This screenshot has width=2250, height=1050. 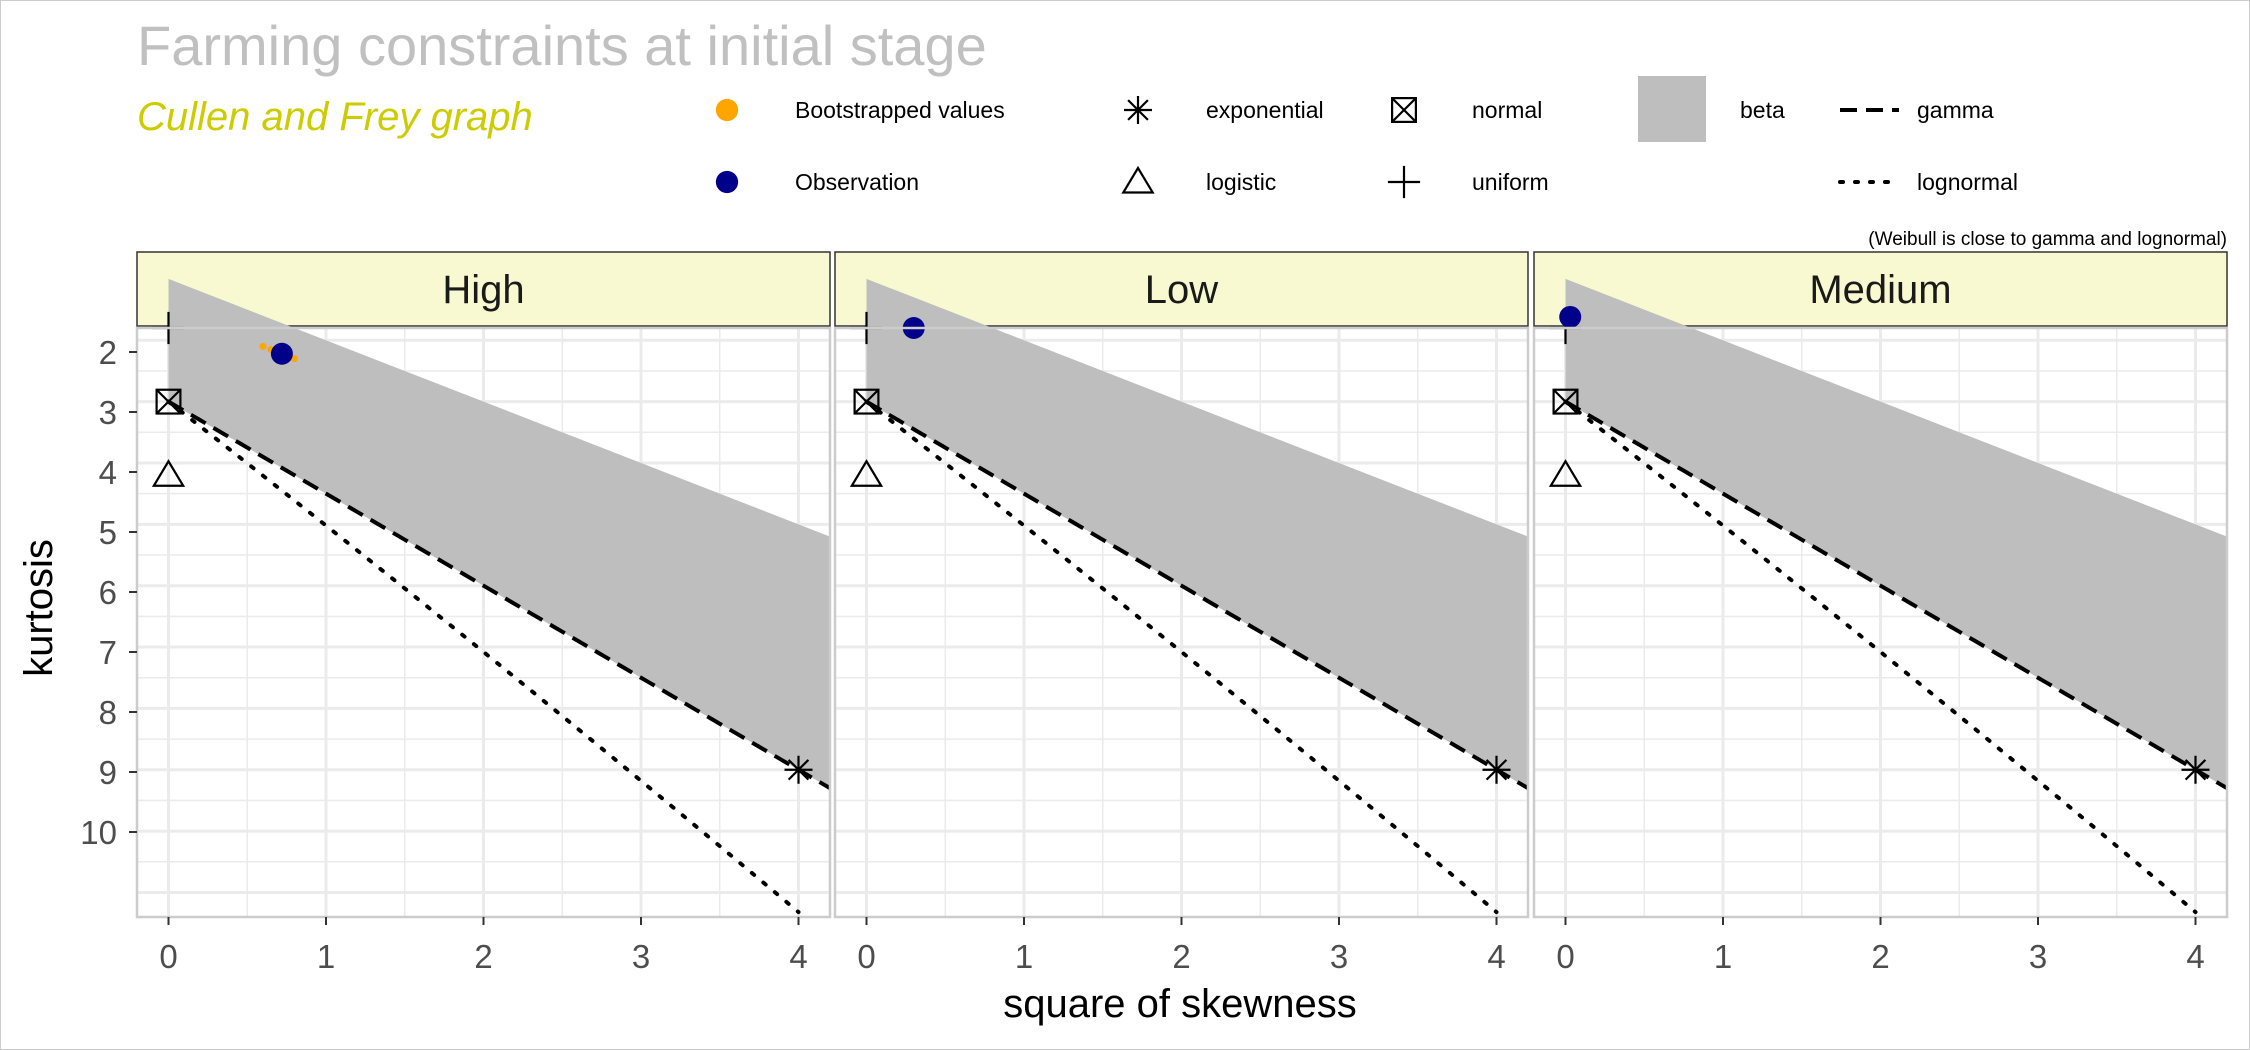 What do you see at coordinates (326, 956) in the screenshot?
I see `x-tick-label-high: 1` at bounding box center [326, 956].